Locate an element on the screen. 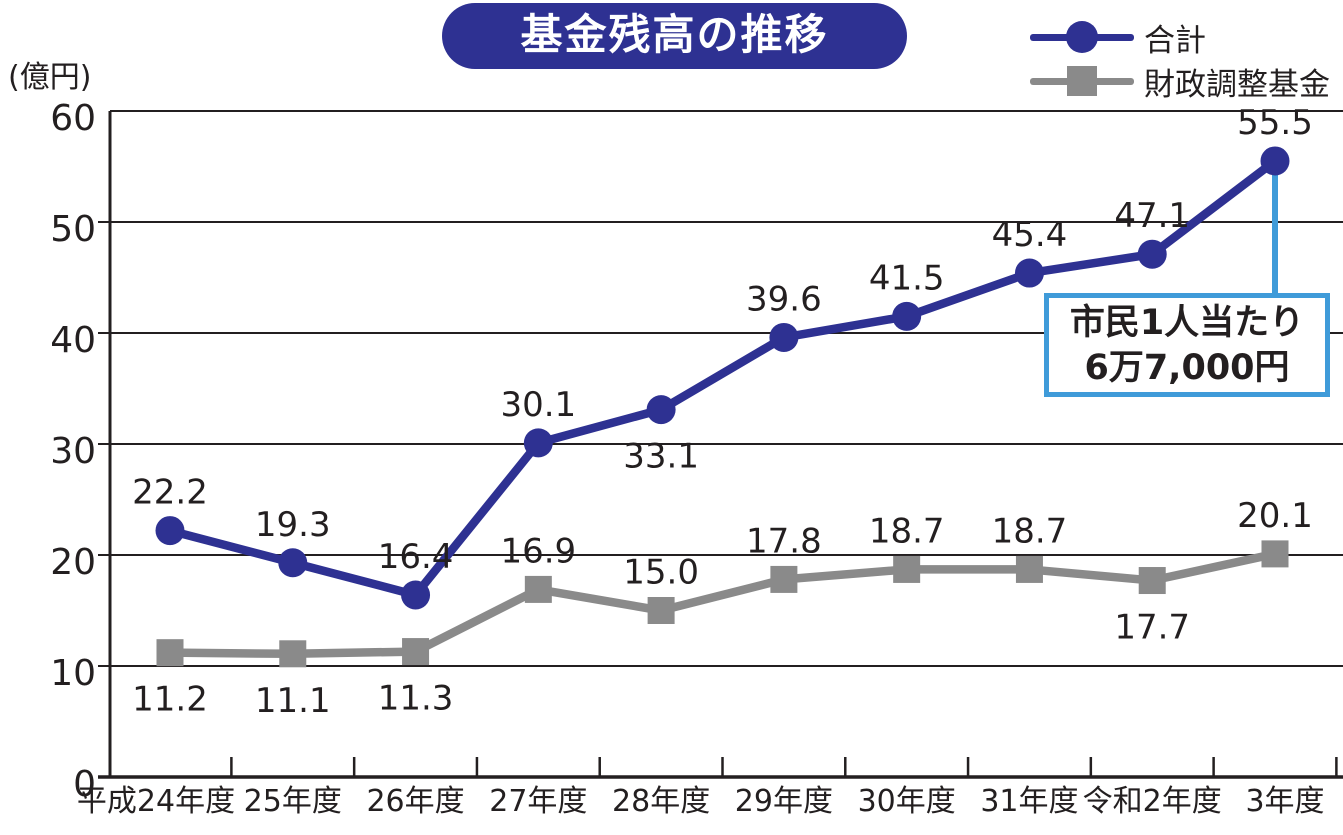  data-point-label: 22.2 is located at coordinates (170, 493).